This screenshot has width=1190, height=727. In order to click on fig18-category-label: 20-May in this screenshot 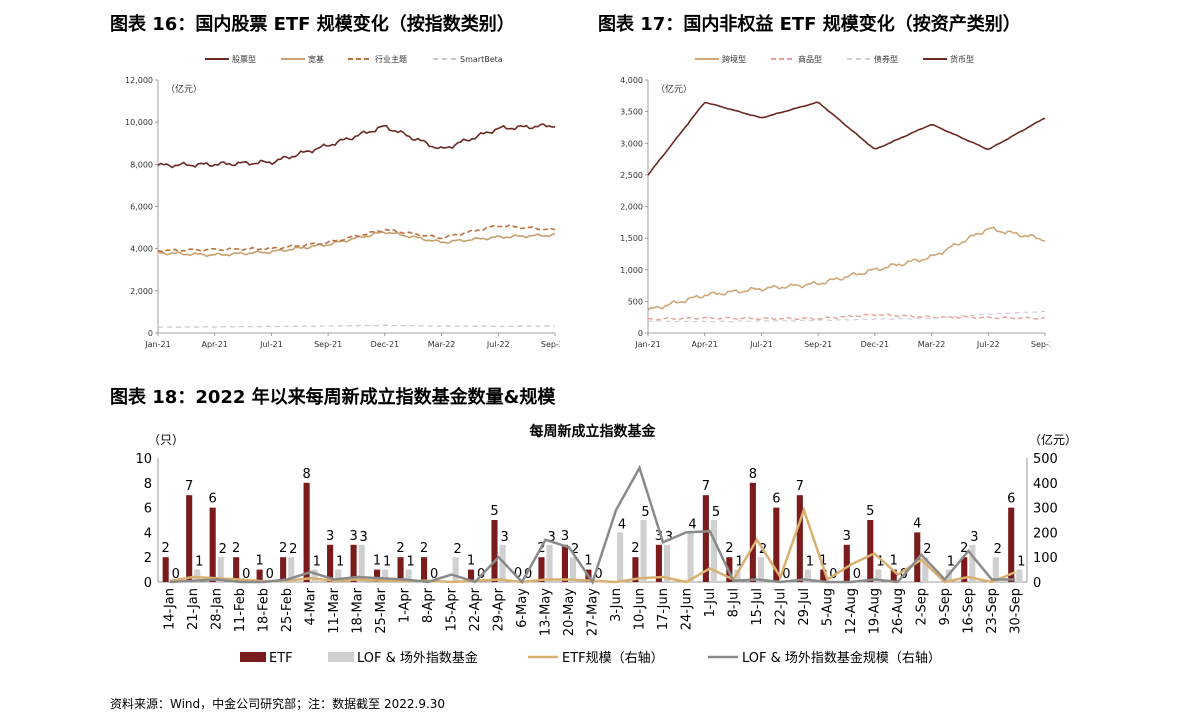, I will do `click(569, 612)`.